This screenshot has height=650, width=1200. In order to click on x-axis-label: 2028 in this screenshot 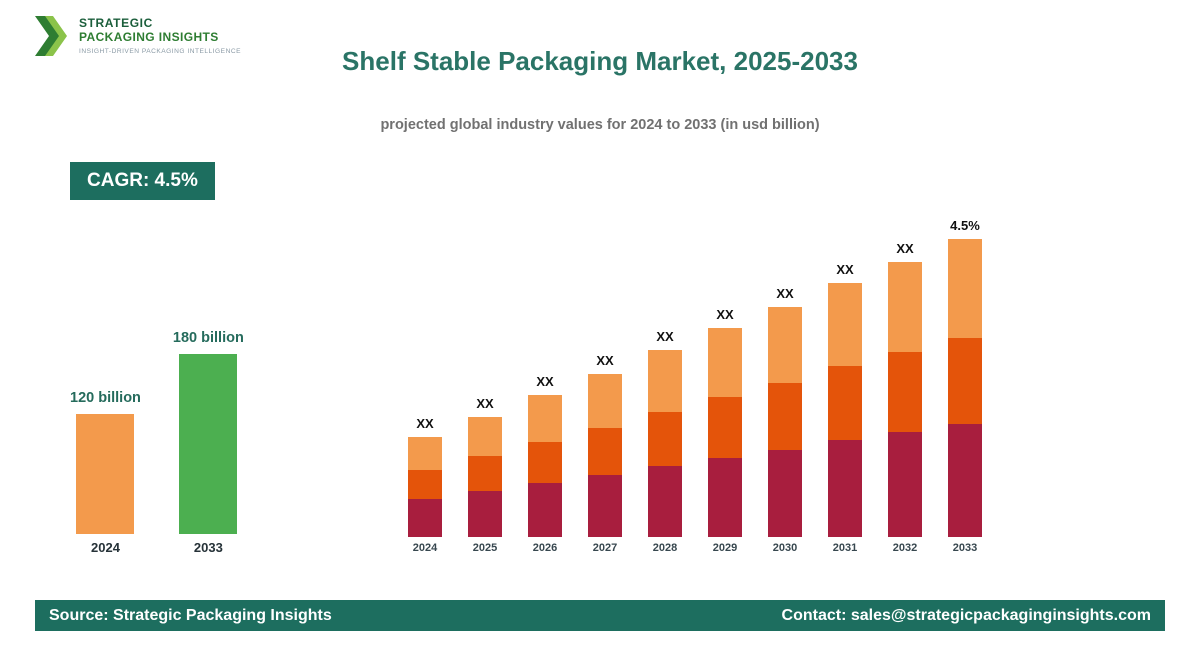, I will do `click(665, 548)`.